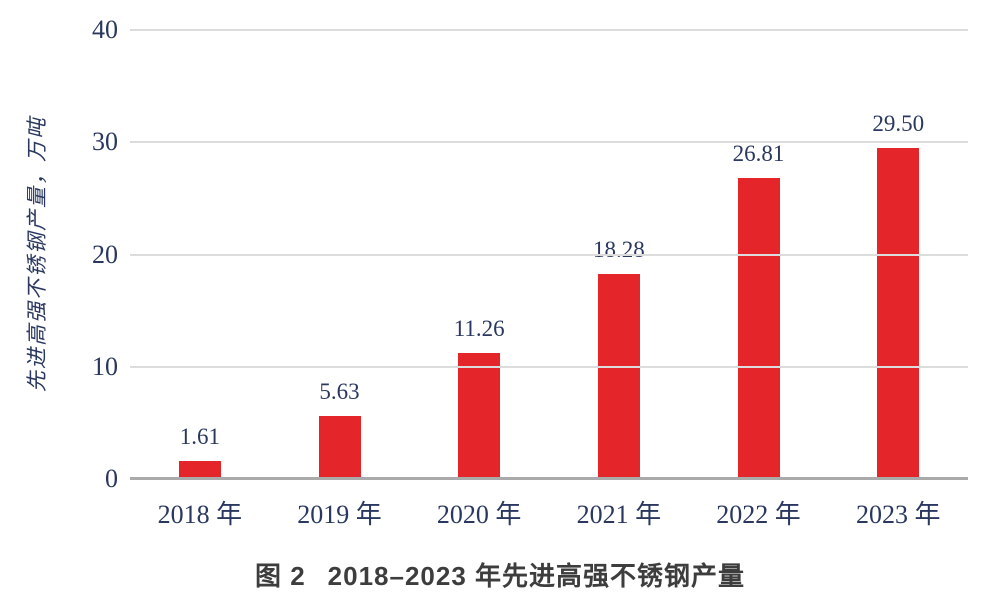 Image resolution: width=1000 pixels, height=606 pixels. I want to click on bar-slot: 11.26, so click(479, 254).